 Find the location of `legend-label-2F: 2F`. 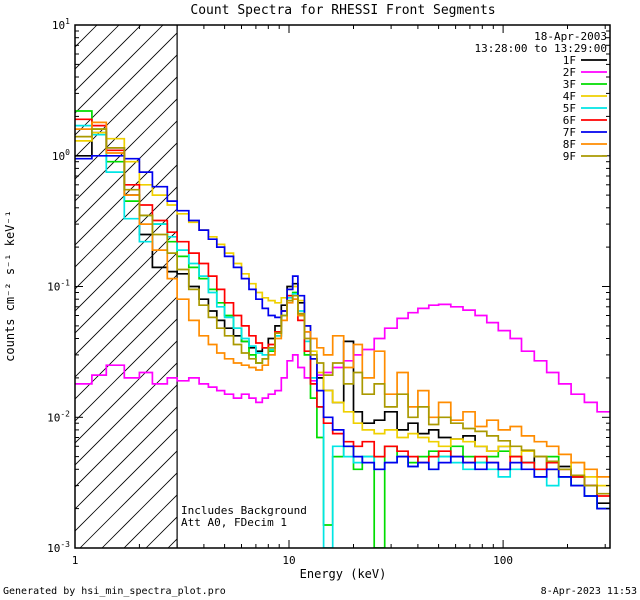

legend-label-2F: 2F is located at coordinates (569, 72).